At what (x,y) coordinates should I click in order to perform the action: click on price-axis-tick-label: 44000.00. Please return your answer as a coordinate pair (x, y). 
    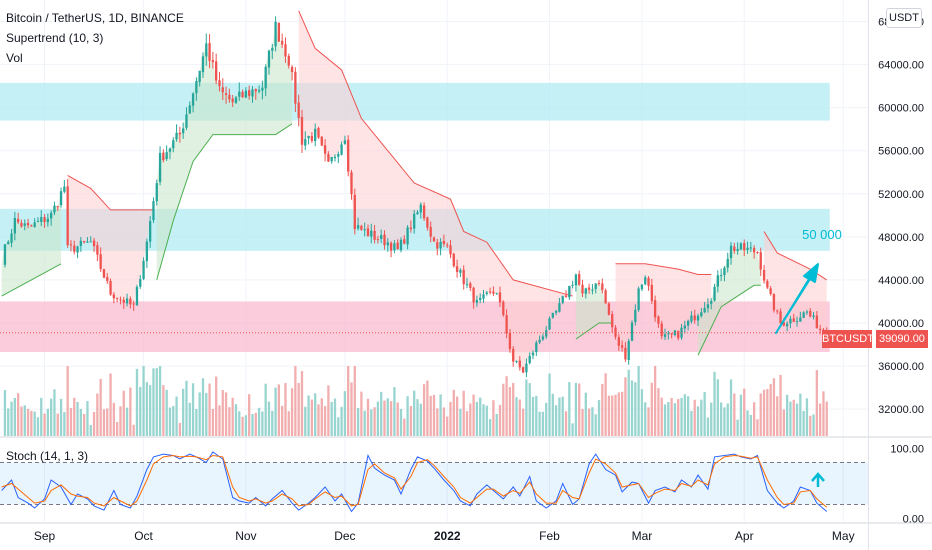
    Looking at the image, I should click on (901, 281).